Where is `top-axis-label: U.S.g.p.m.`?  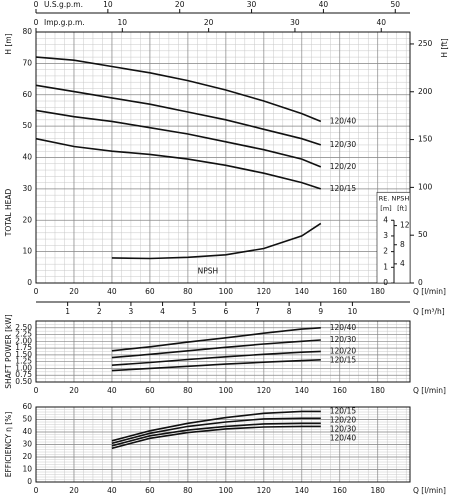
top-axis-label: U.S.g.p.m. is located at coordinates (63, 4).